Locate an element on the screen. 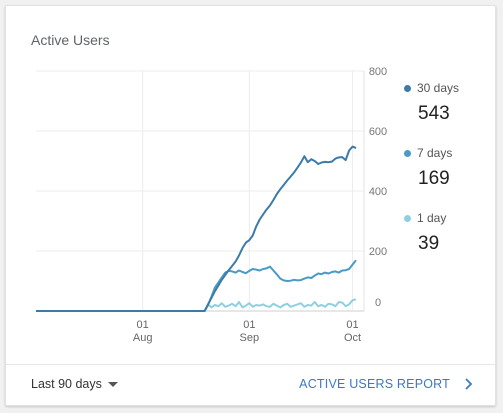 This screenshot has width=503, height=413. active-users-report-link: ACTIVE USERS REPORT is located at coordinates (386, 384).